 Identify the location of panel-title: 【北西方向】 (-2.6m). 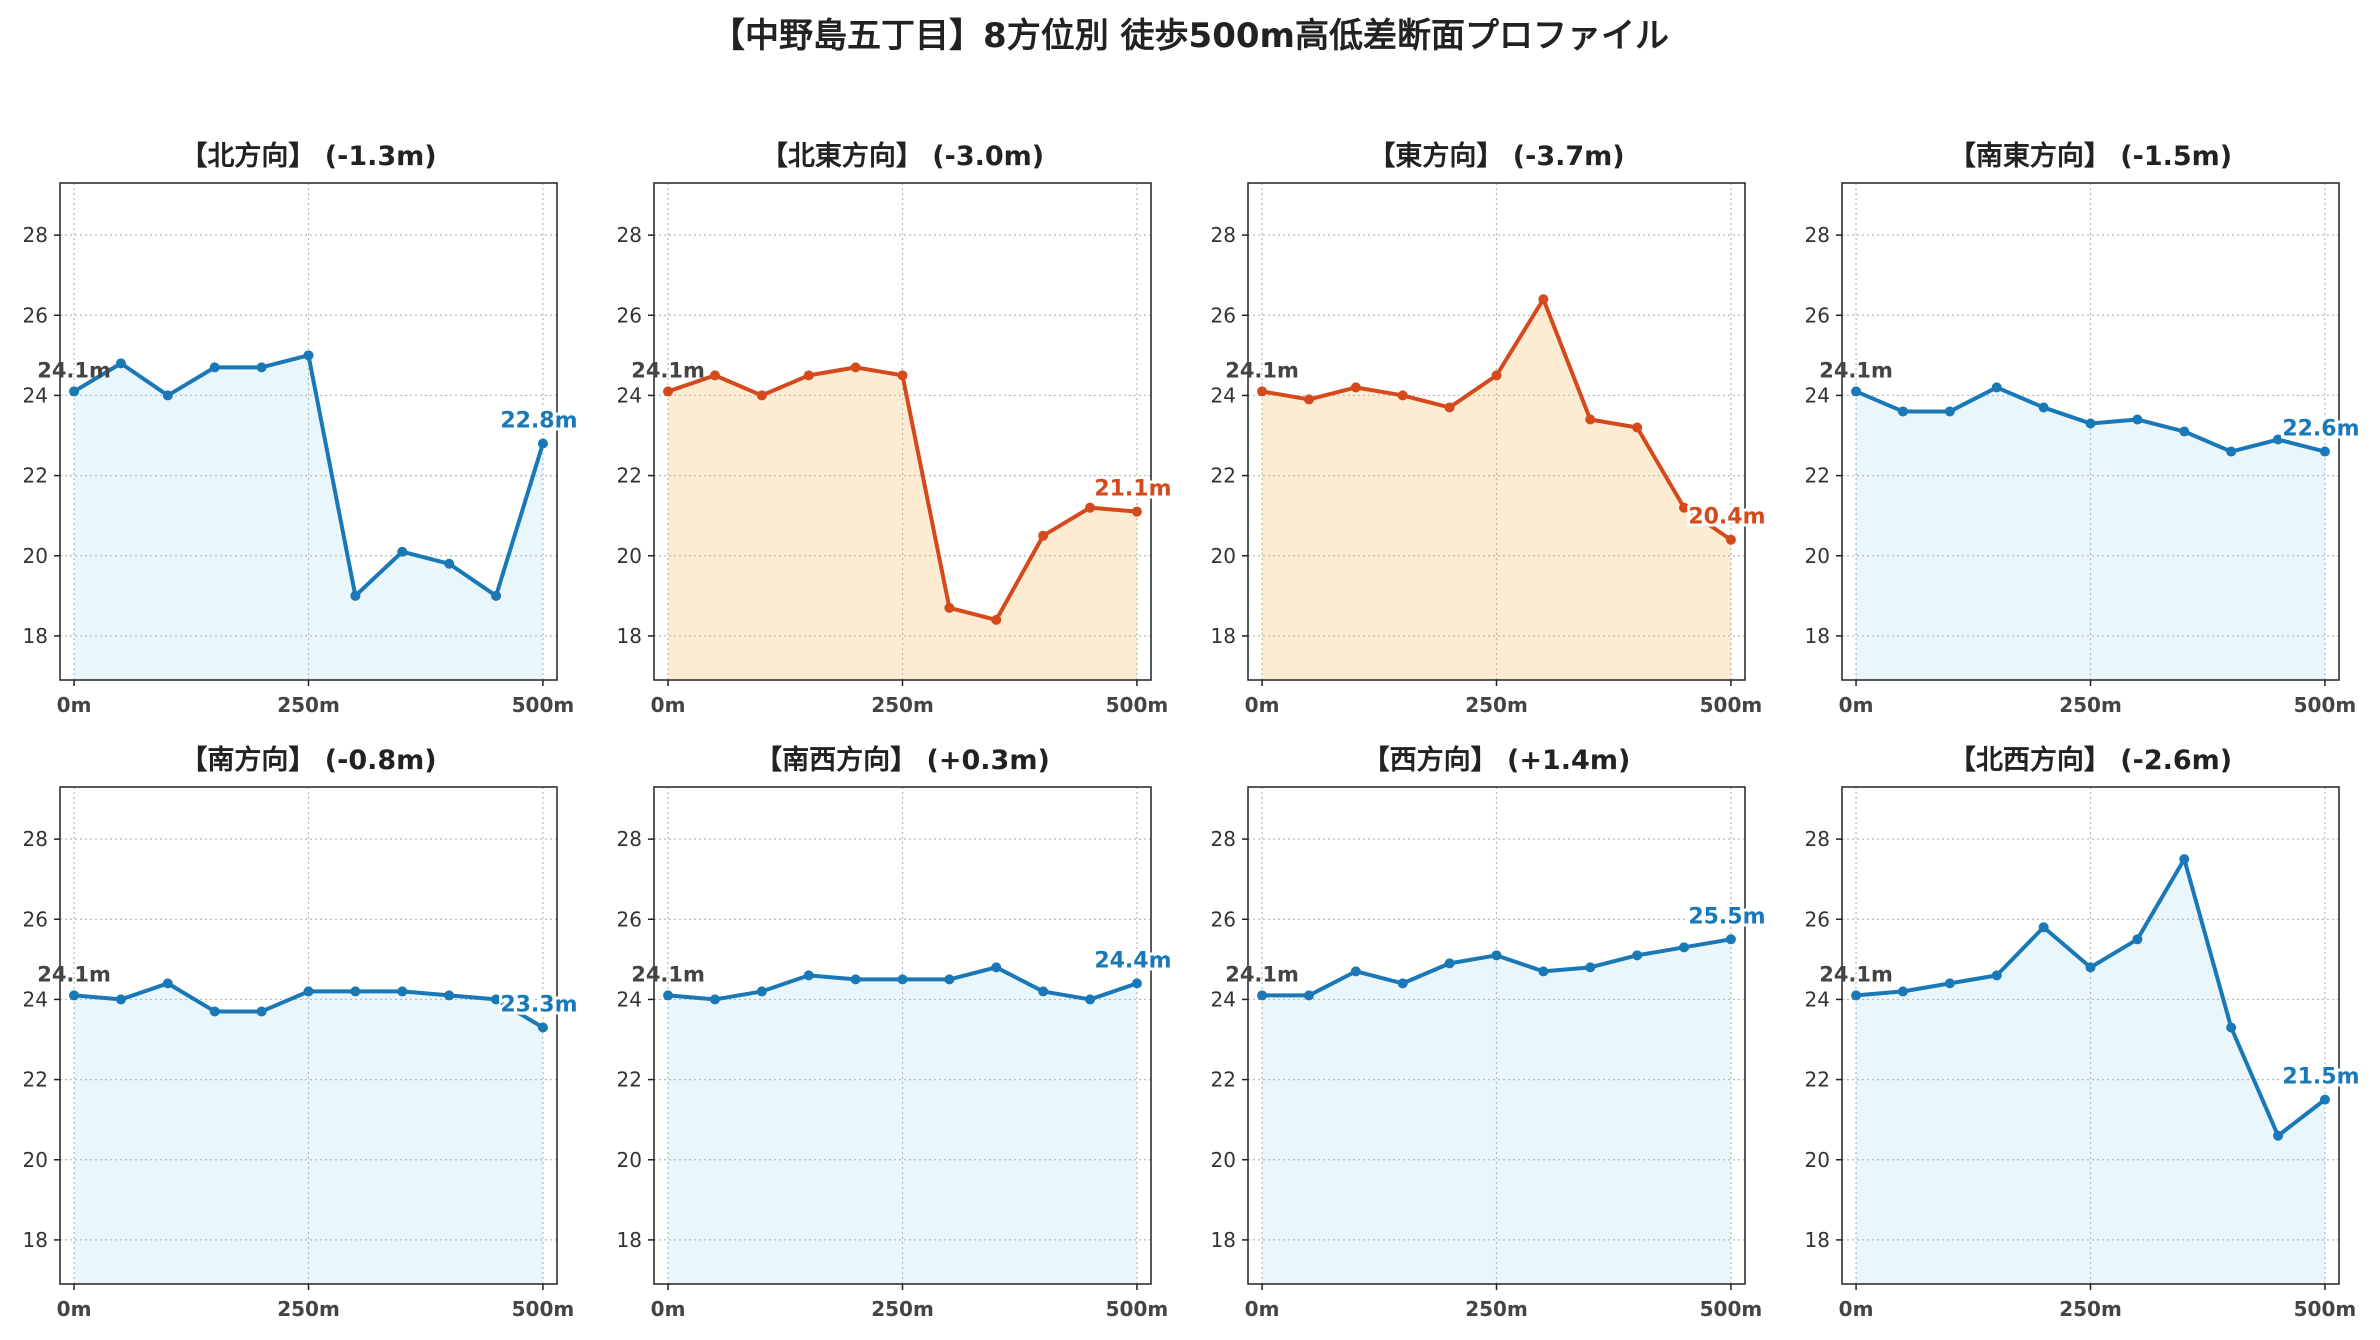
(2090, 760).